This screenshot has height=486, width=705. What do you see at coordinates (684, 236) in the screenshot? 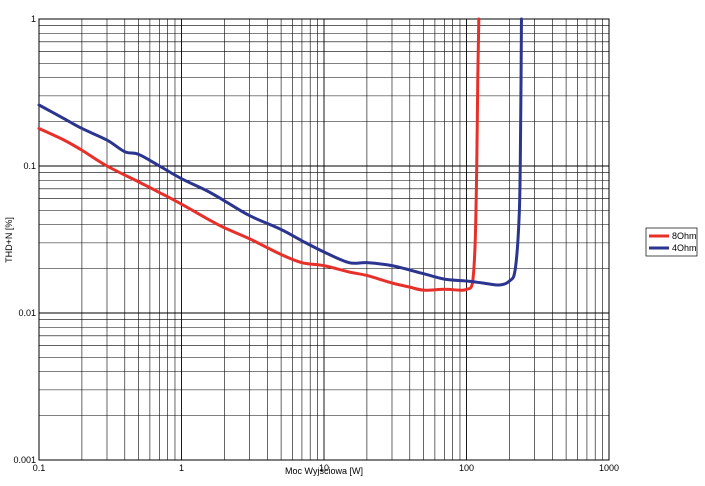
I see `legend-label-8ohm: 8Ohm` at bounding box center [684, 236].